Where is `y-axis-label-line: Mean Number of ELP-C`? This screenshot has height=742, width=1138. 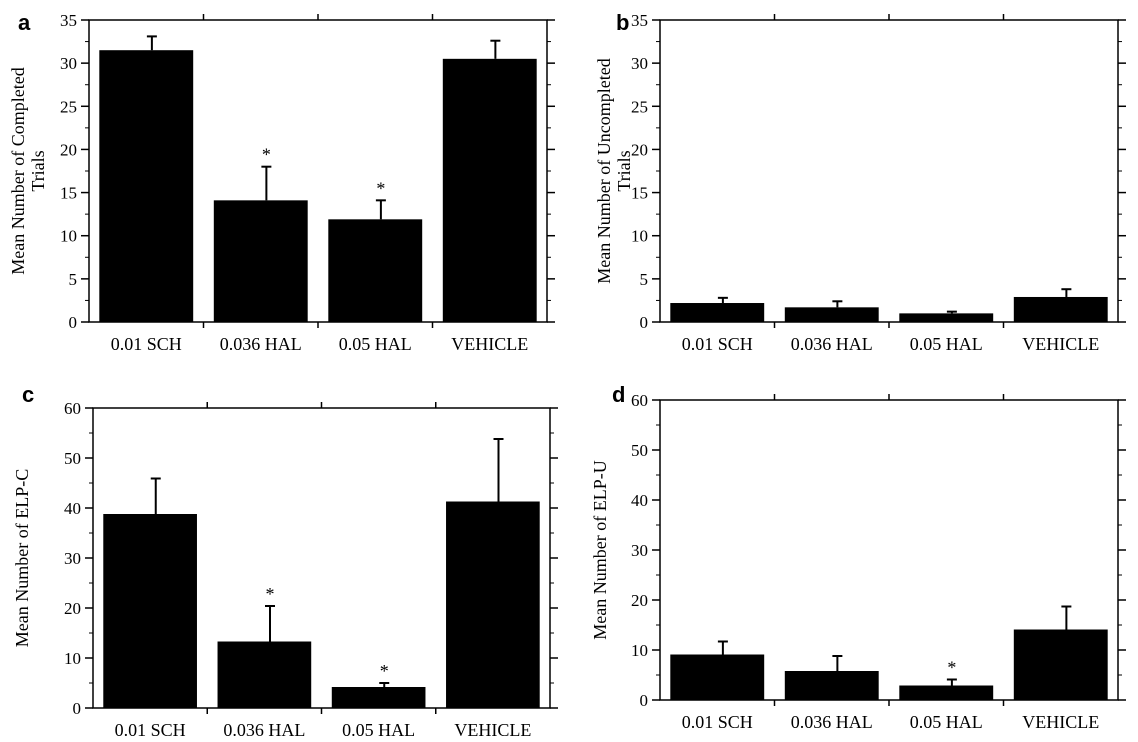
y-axis-label-line: Mean Number of ELP-C is located at coordinates (22, 558).